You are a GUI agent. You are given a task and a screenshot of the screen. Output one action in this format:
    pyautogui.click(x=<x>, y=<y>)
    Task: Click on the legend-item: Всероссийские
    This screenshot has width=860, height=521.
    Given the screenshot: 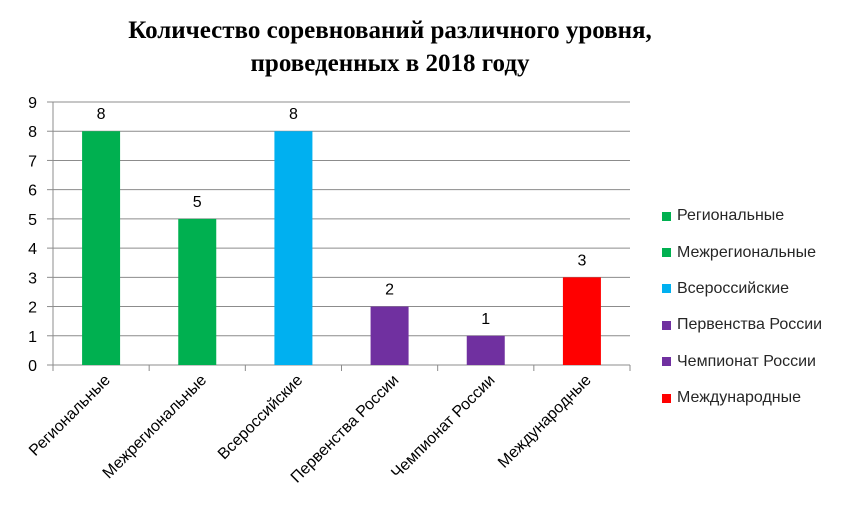 What is the action you would take?
    pyautogui.click(x=759, y=289)
    